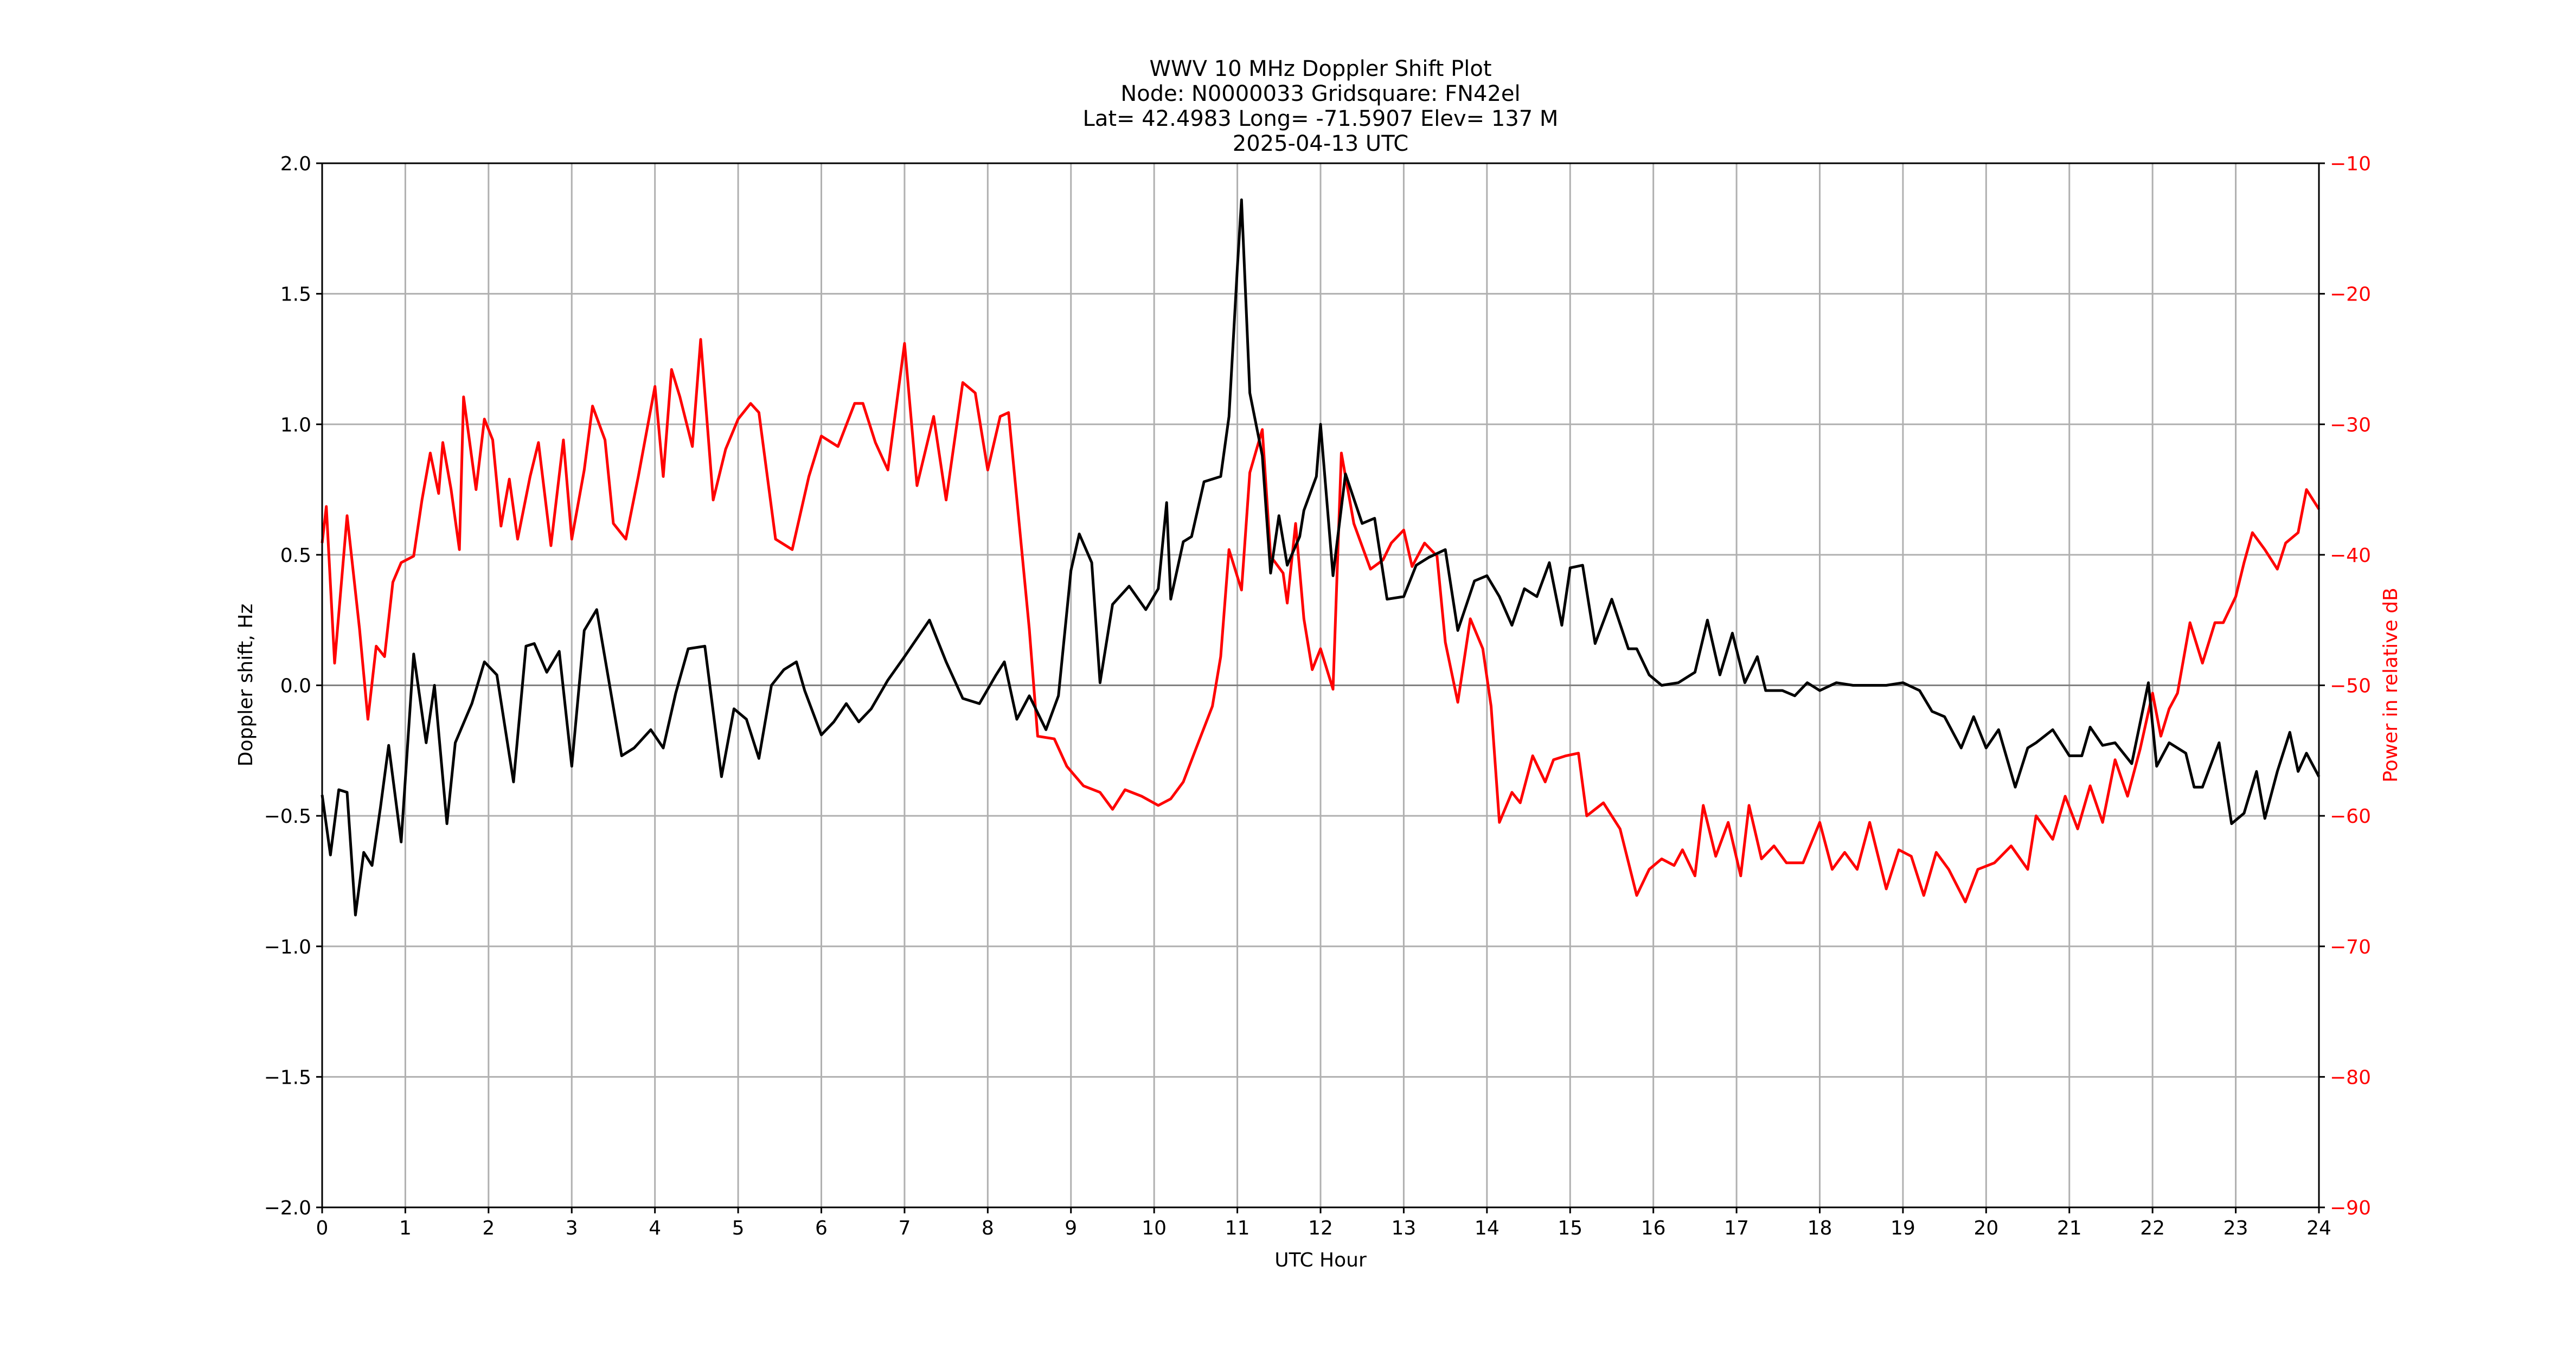 This screenshot has width=2576, height=1356. Describe the element at coordinates (2391, 684) in the screenshot. I see `y2-axis-label: Power in relative dB` at that location.